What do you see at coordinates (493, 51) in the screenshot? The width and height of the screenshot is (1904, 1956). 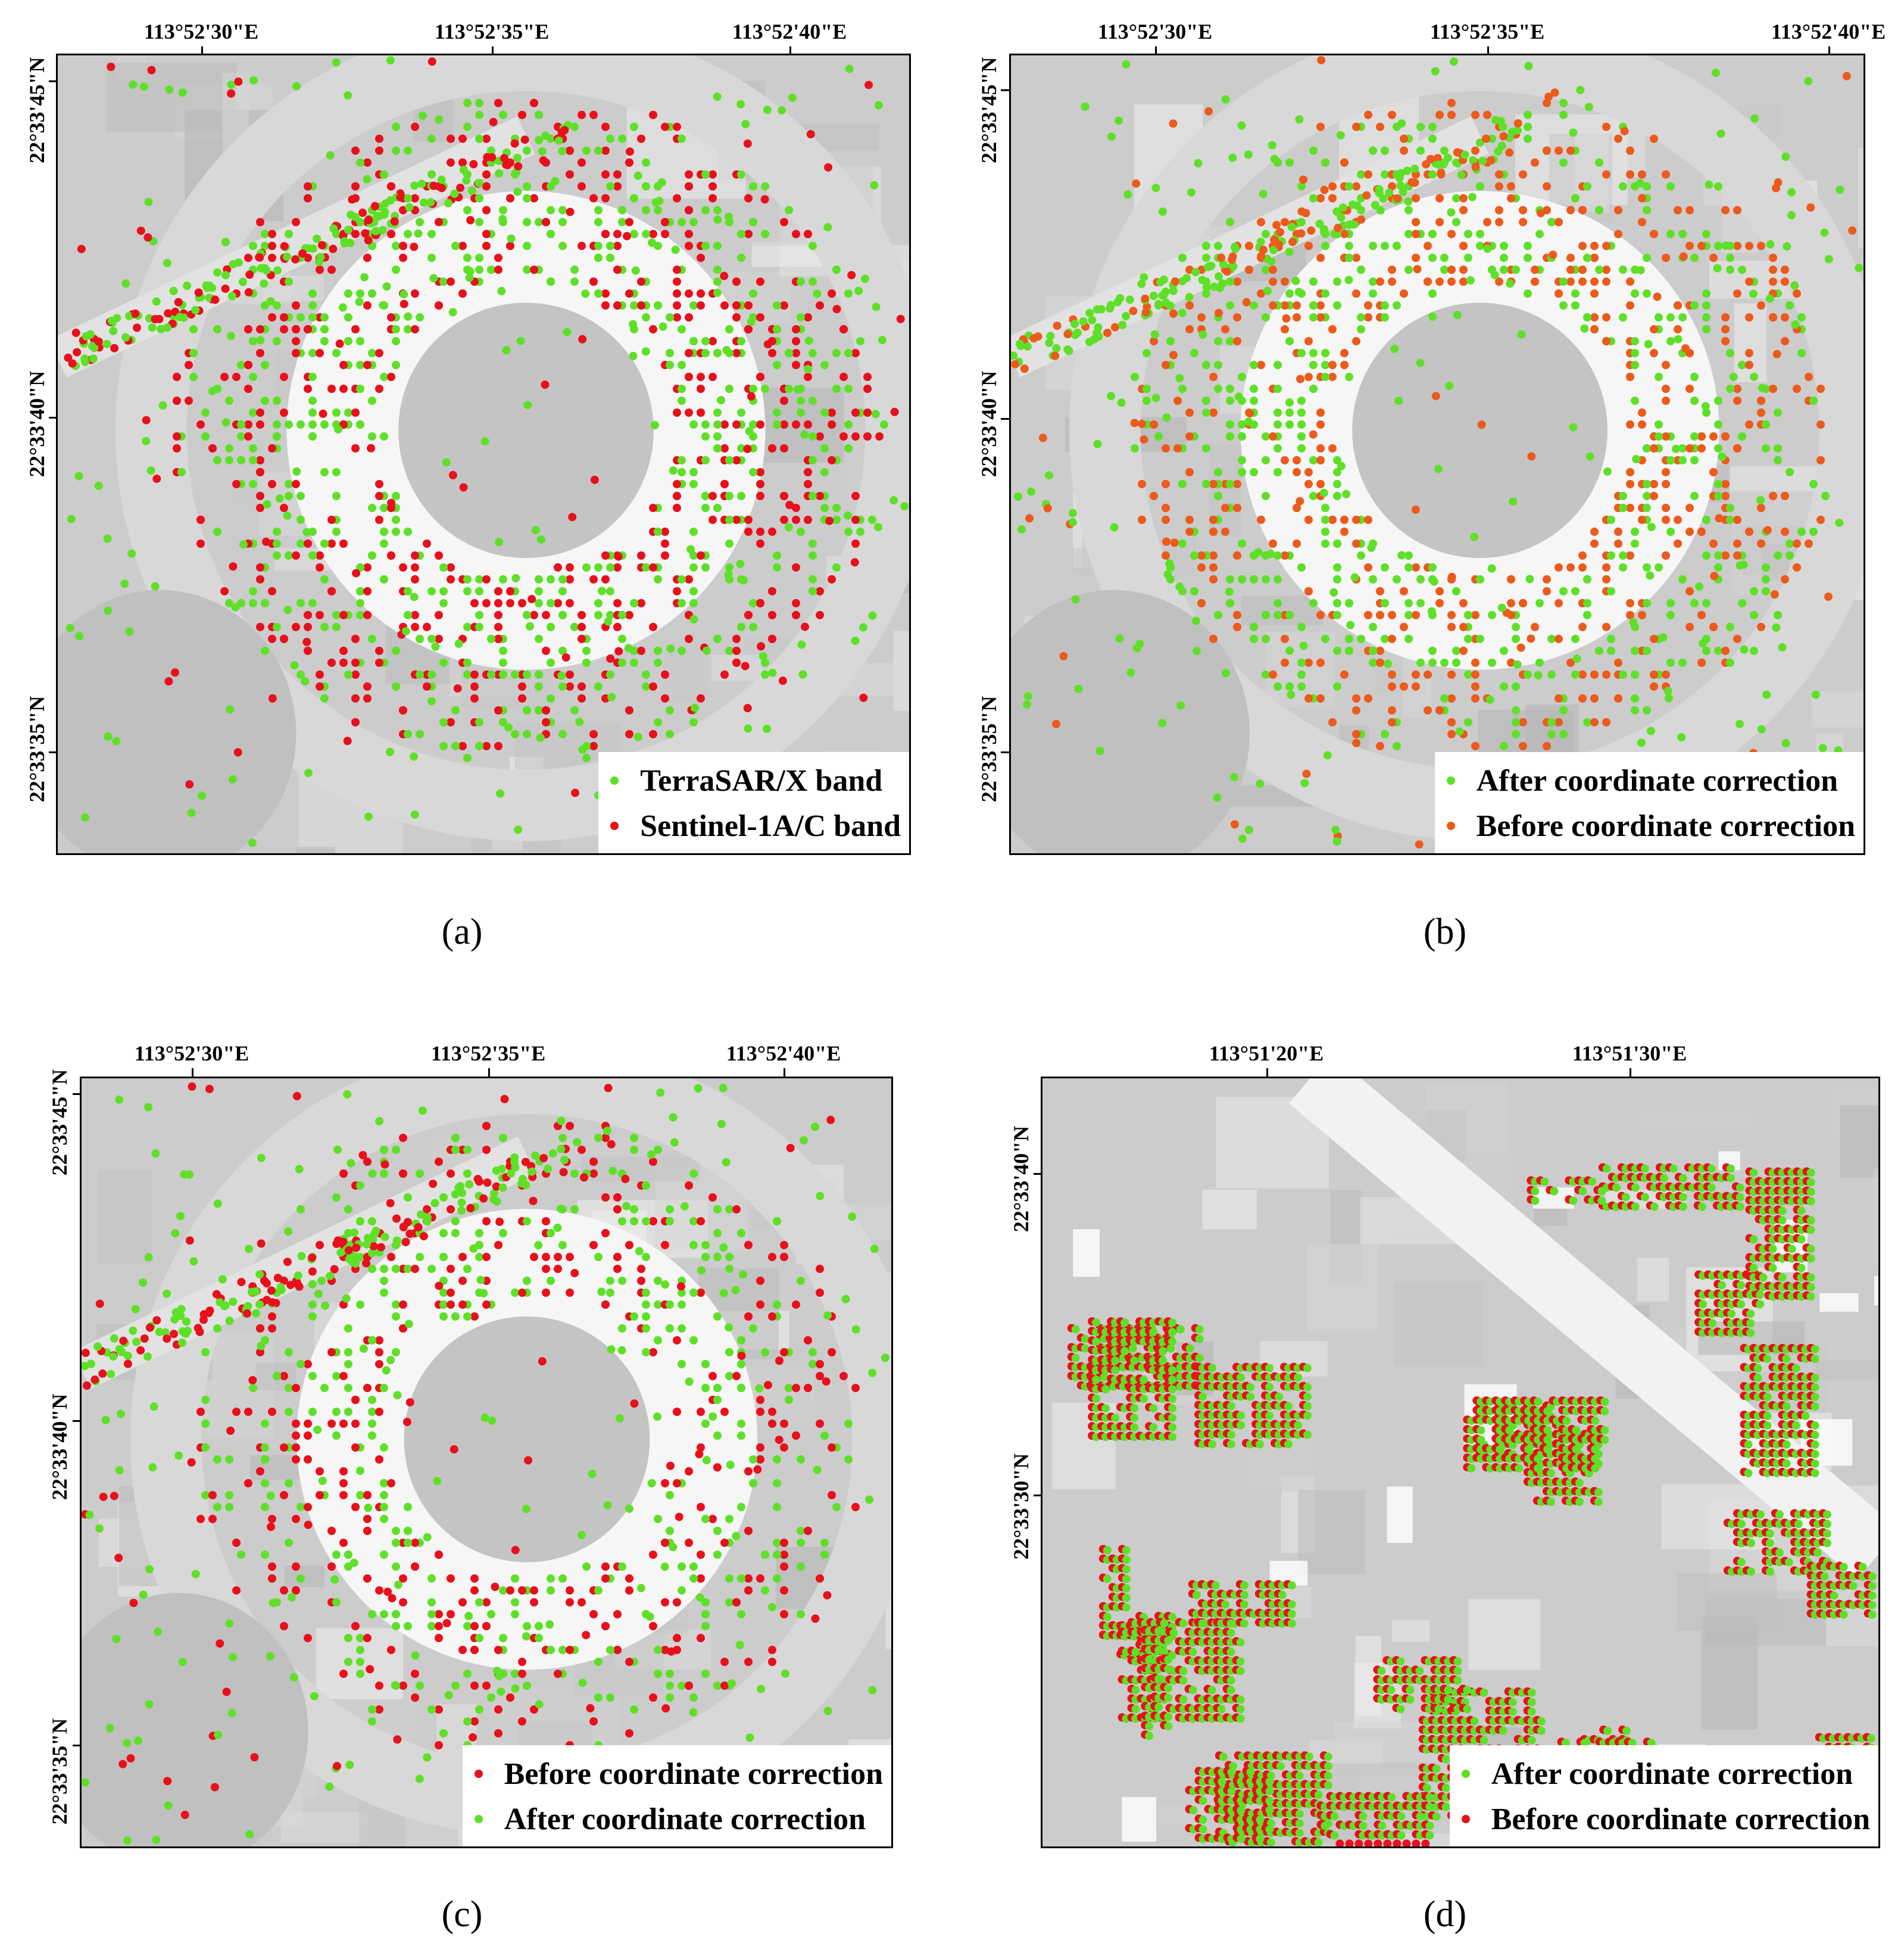 I see `lon-tick` at bounding box center [493, 51].